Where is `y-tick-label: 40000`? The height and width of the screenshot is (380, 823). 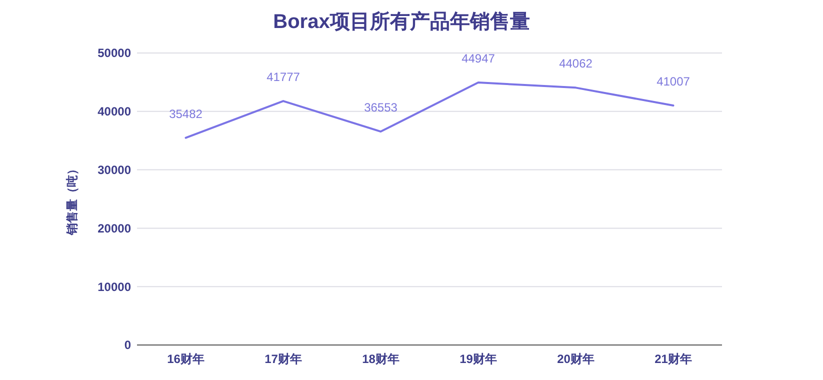 y-tick-label: 40000 is located at coordinates (115, 111).